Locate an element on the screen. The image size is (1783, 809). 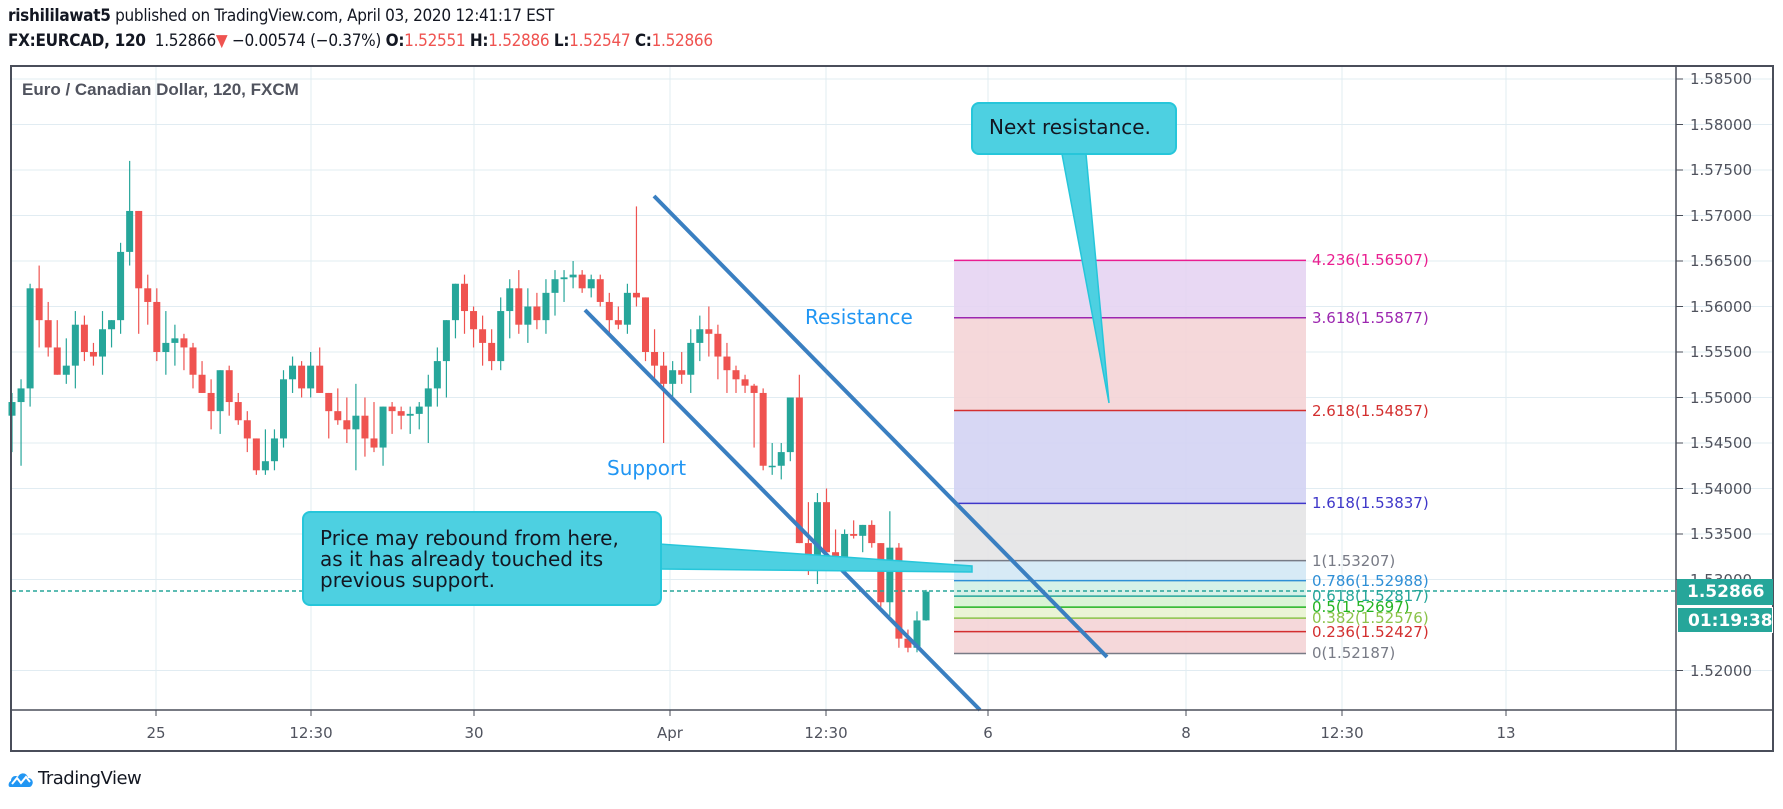
logo-text: TradingView is located at coordinates (90, 778).